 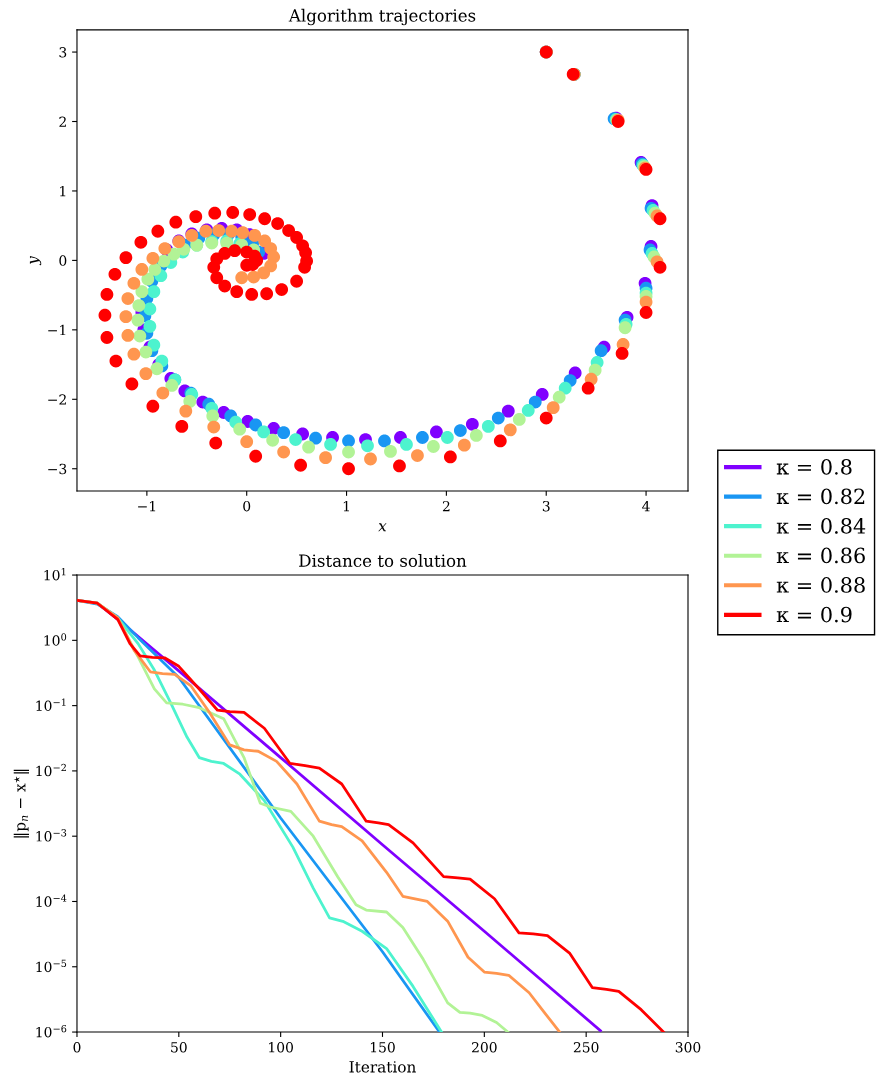 I want to click on x-tick-label: 300, so click(x=688, y=1047).